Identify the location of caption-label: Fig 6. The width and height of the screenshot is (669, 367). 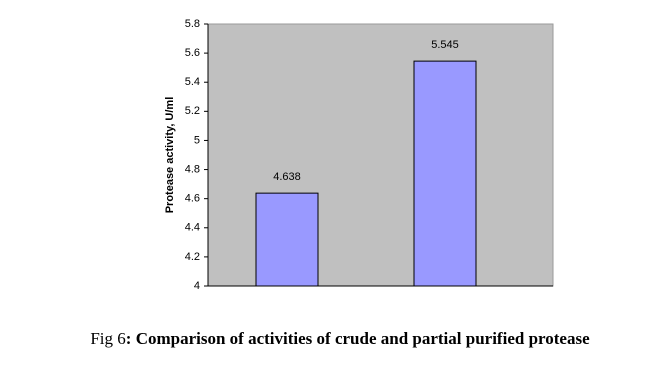
(107, 338).